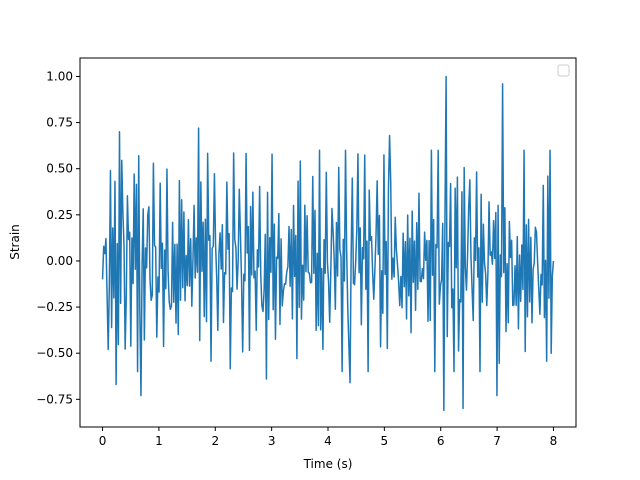 This screenshot has height=480, width=640. What do you see at coordinates (58, 237) in the screenshot?
I see `y-axis: −0.75 −0.50 −0.25 0.00 0.25 0.50 0.75 1.00` at bounding box center [58, 237].